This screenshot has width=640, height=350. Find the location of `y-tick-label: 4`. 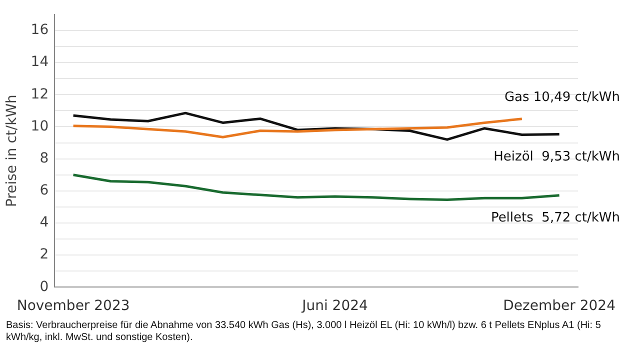

y-tick-label: 4 is located at coordinates (44, 222).